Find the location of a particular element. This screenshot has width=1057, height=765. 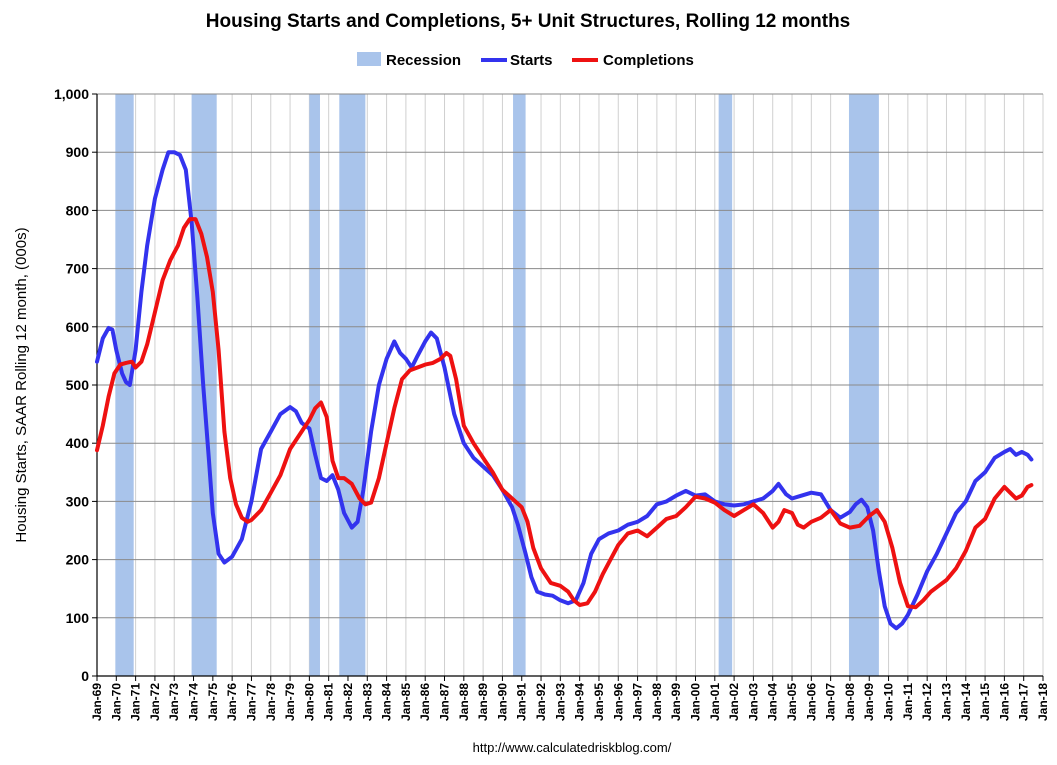

x-tick-label: Jan-18 is located at coordinates (1043, 702).